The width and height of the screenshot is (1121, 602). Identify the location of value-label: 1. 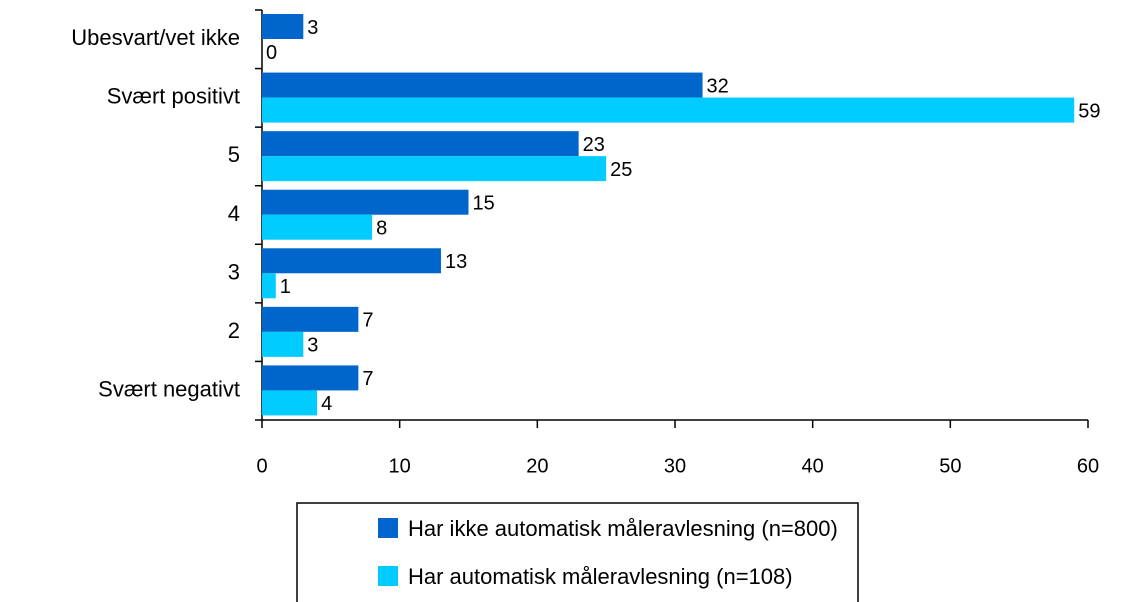
(285, 287).